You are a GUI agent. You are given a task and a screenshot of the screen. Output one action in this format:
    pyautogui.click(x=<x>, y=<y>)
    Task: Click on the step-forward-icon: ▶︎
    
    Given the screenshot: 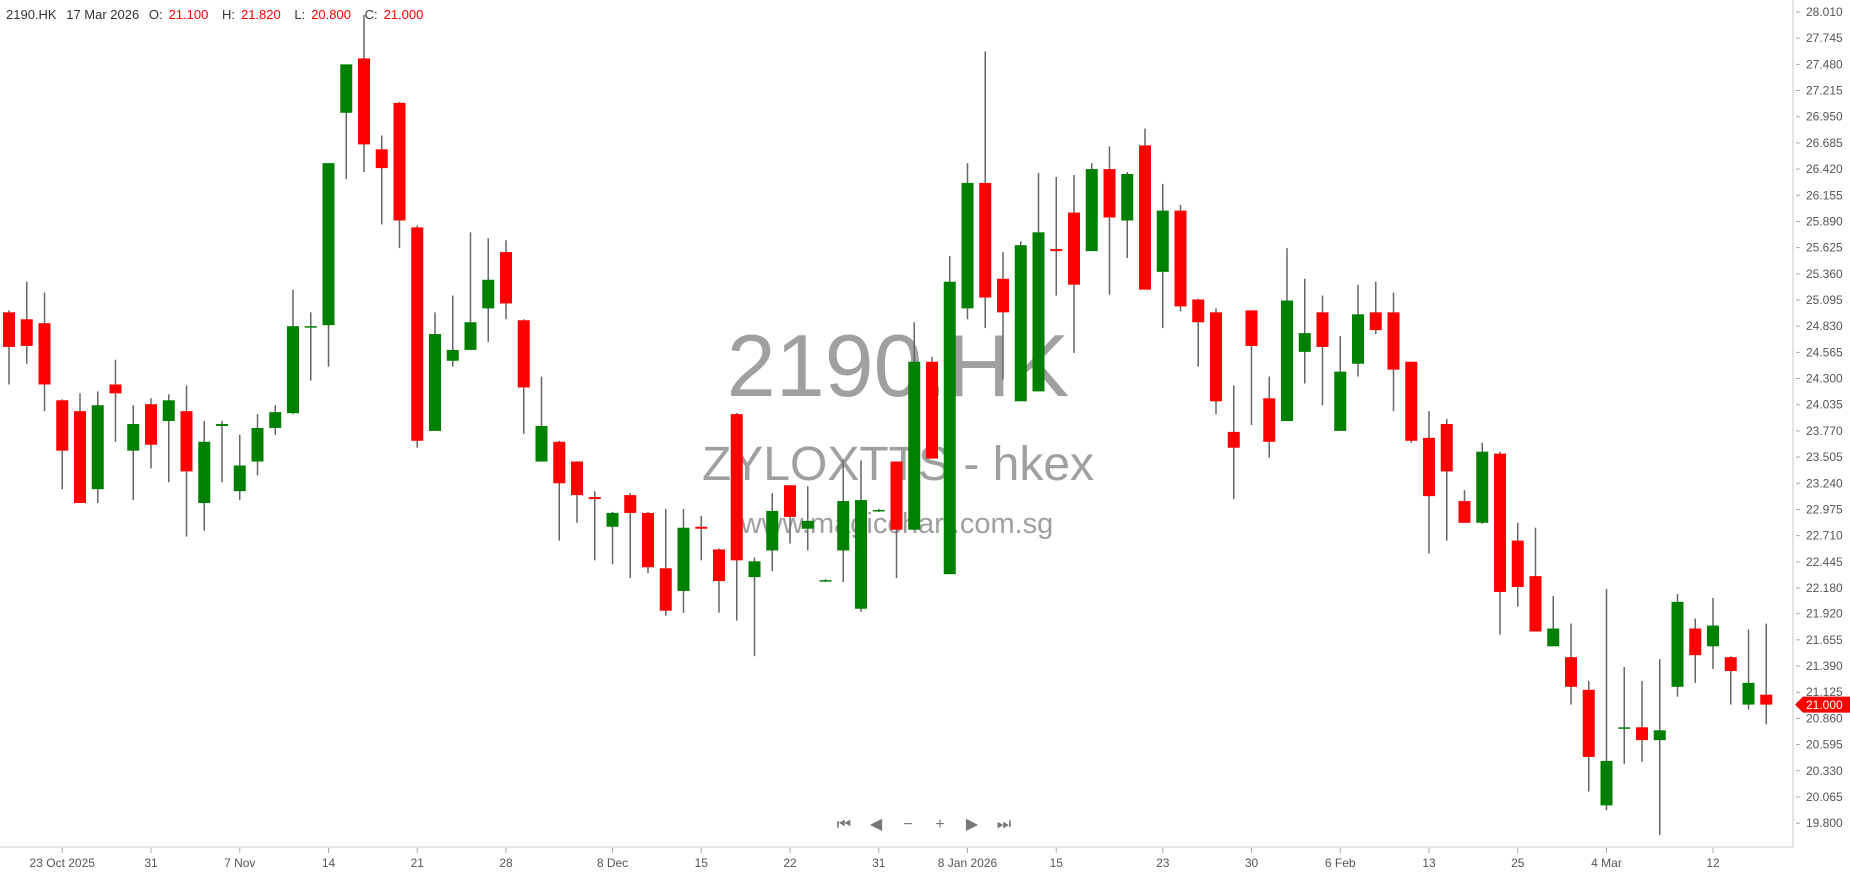 What is the action you would take?
    pyautogui.click(x=972, y=824)
    